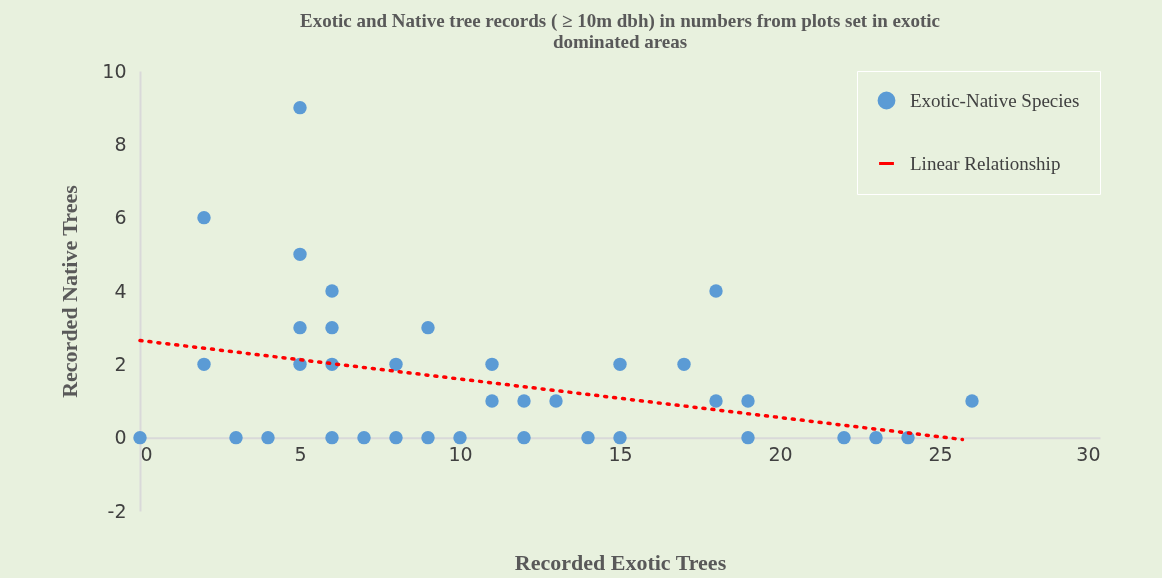 Image resolution: width=1162 pixels, height=578 pixels. What do you see at coordinates (120, 217) in the screenshot?
I see `y-tick-label: 6` at bounding box center [120, 217].